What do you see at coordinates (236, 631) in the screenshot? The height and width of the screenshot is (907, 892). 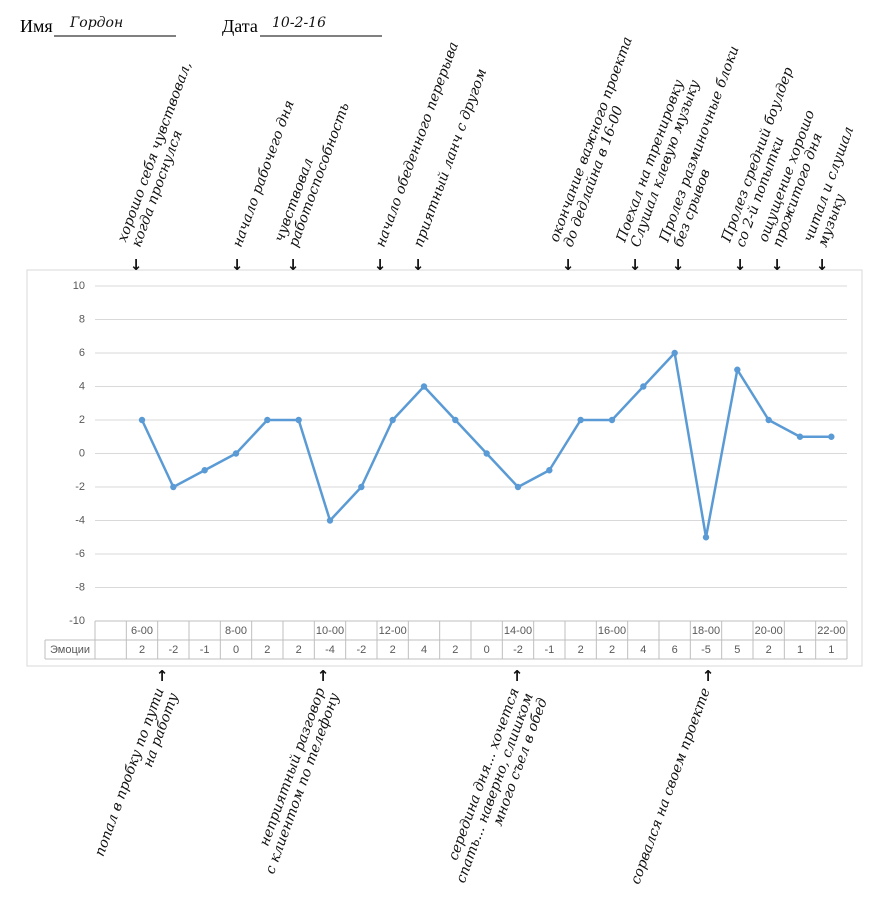 I see `x-tick-label: 8-00` at bounding box center [236, 631].